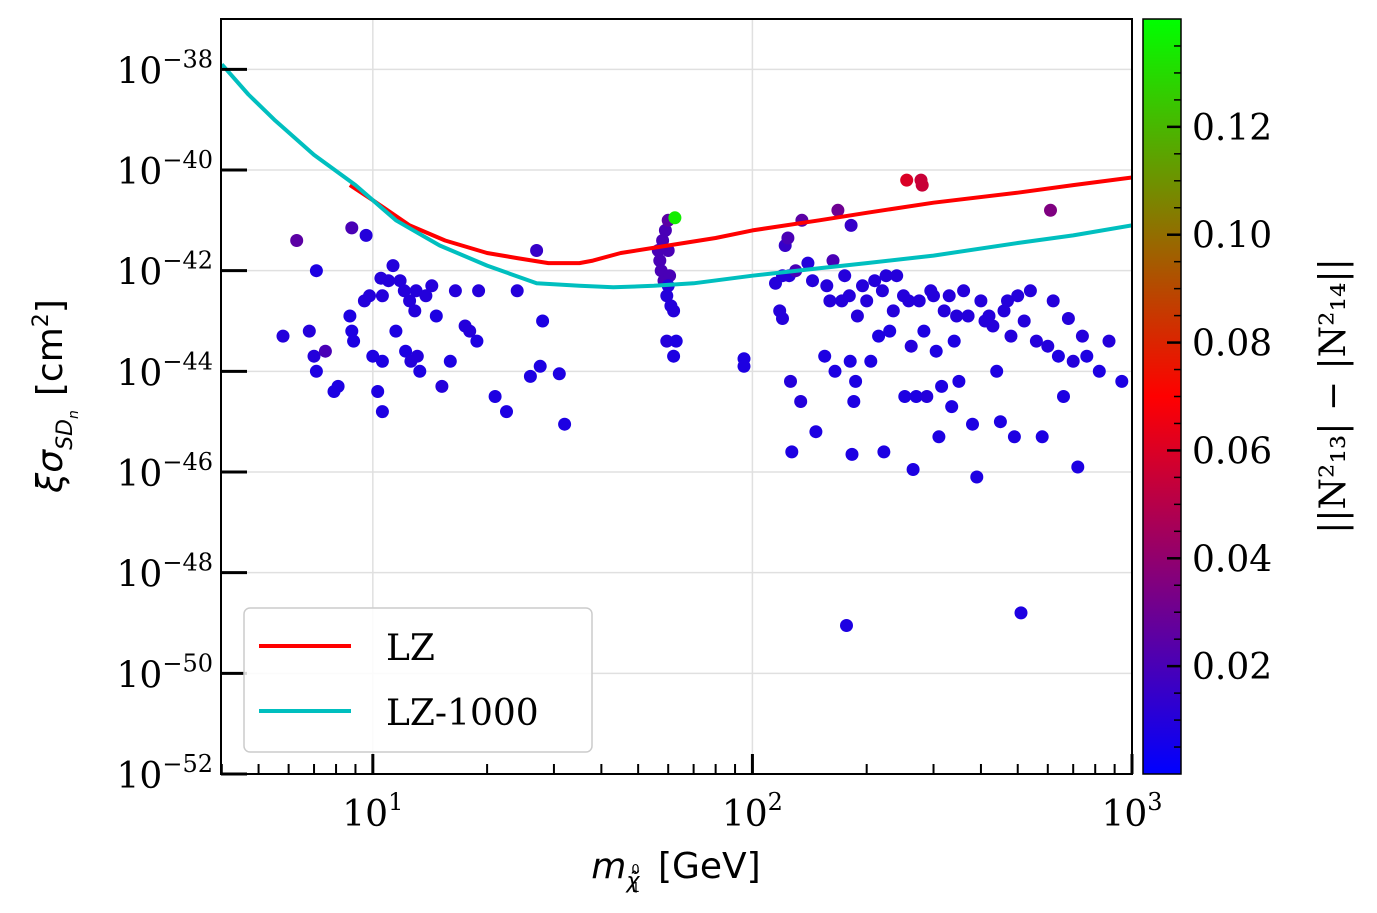  What do you see at coordinates (55, 396) in the screenshot?
I see `y-axis-label: ξσSDn [cm2]` at bounding box center [55, 396].